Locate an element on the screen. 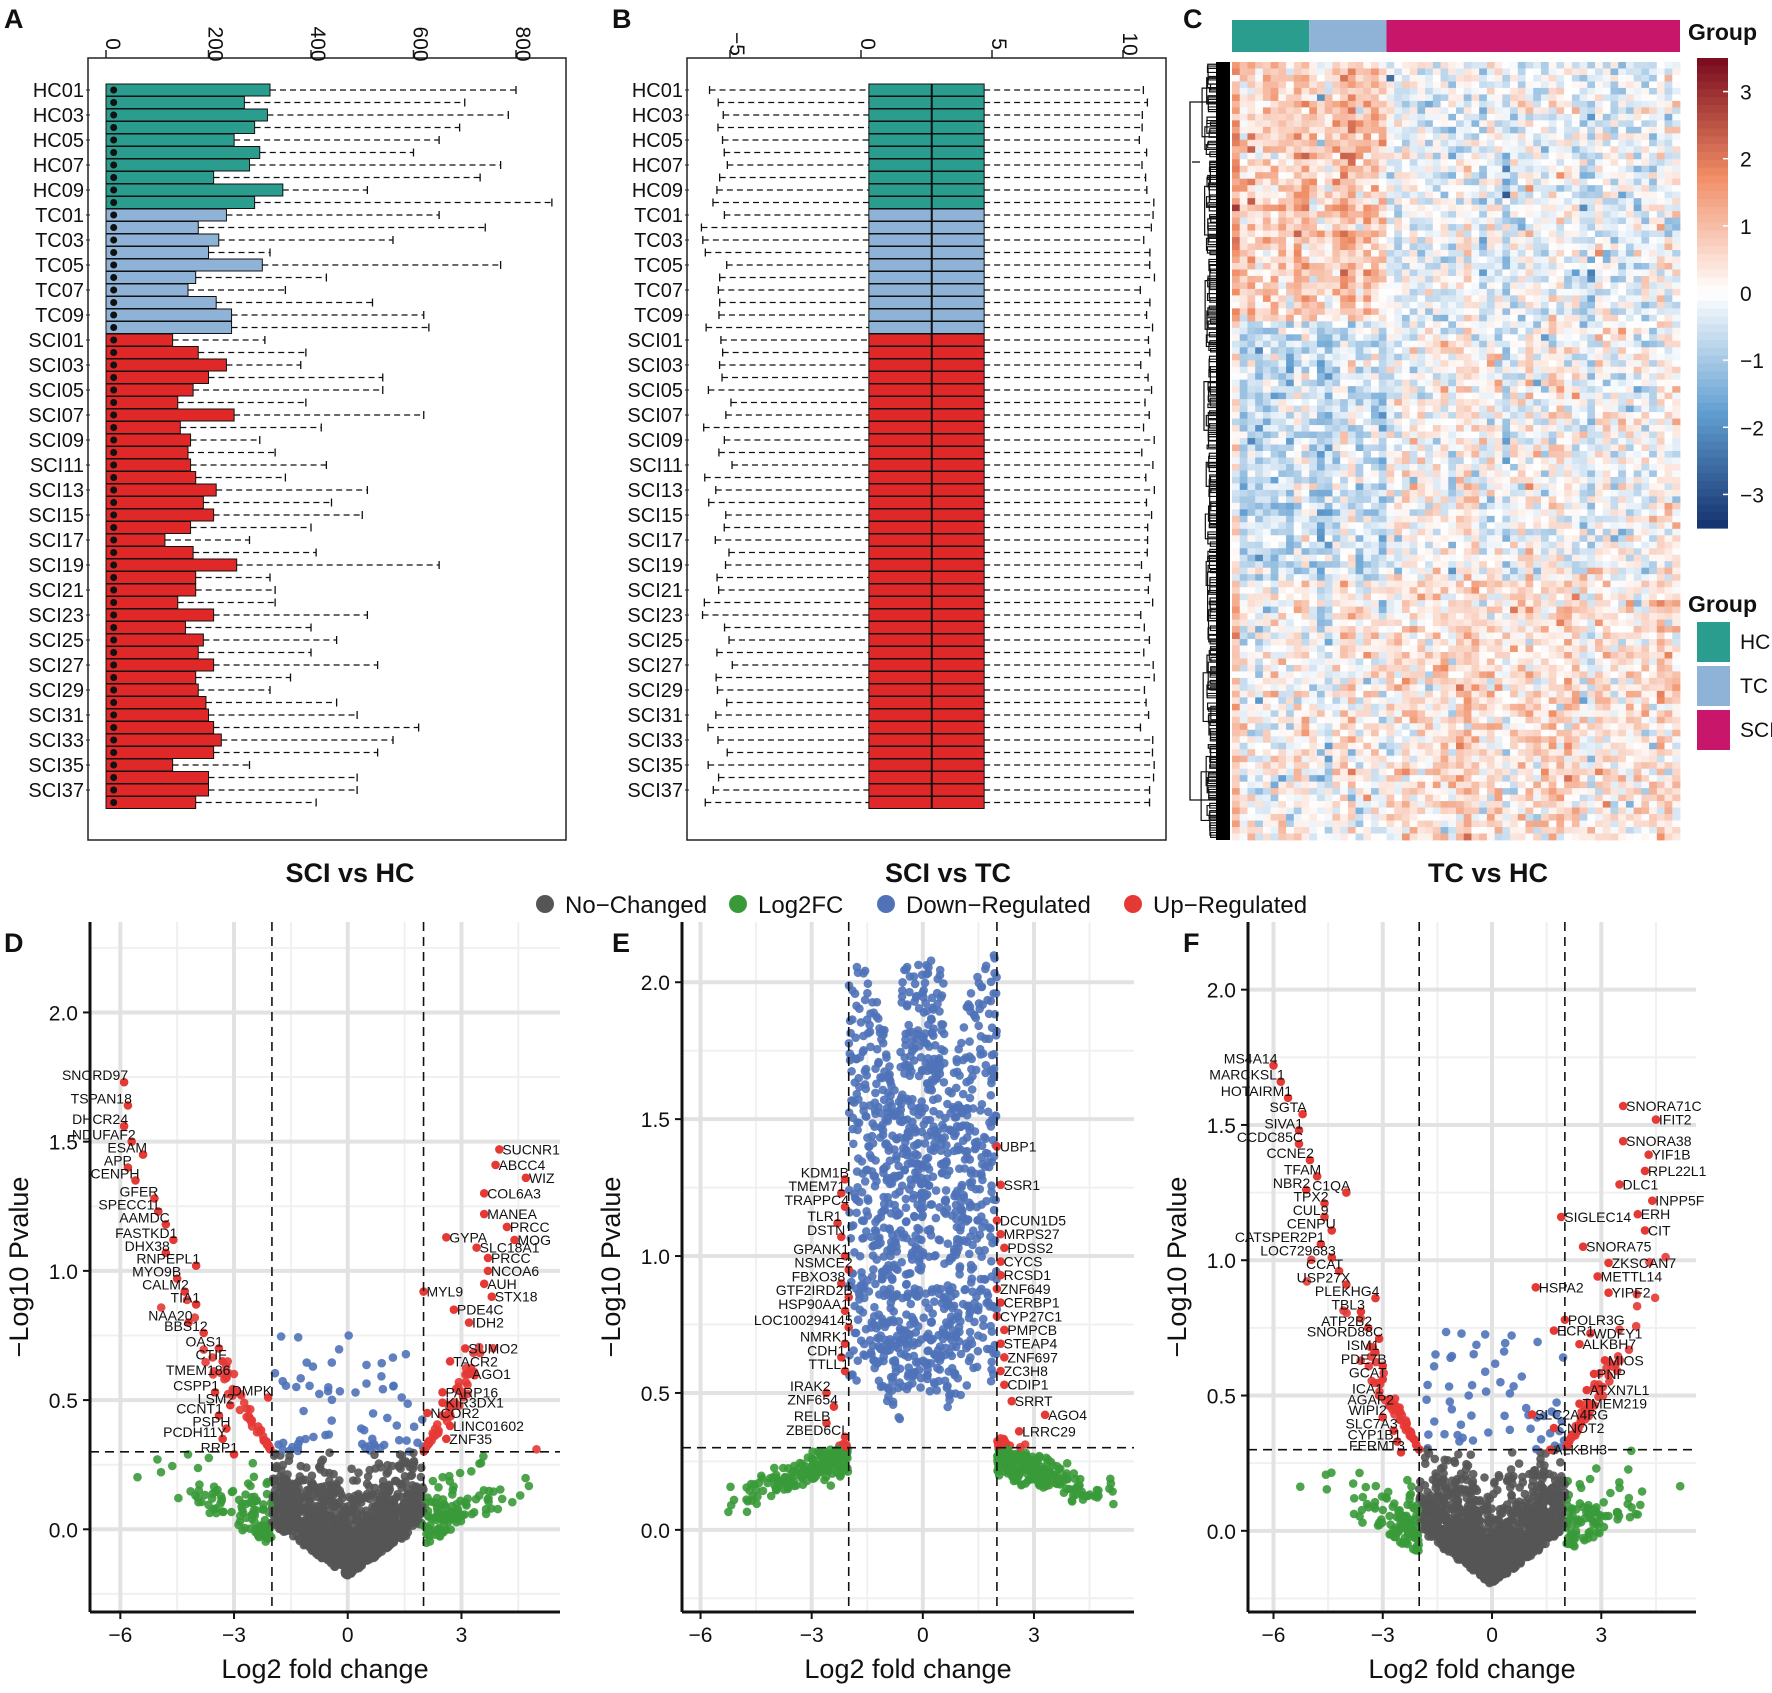 The height and width of the screenshot is (1693, 1772). box-b is located at coordinates (926, 740).